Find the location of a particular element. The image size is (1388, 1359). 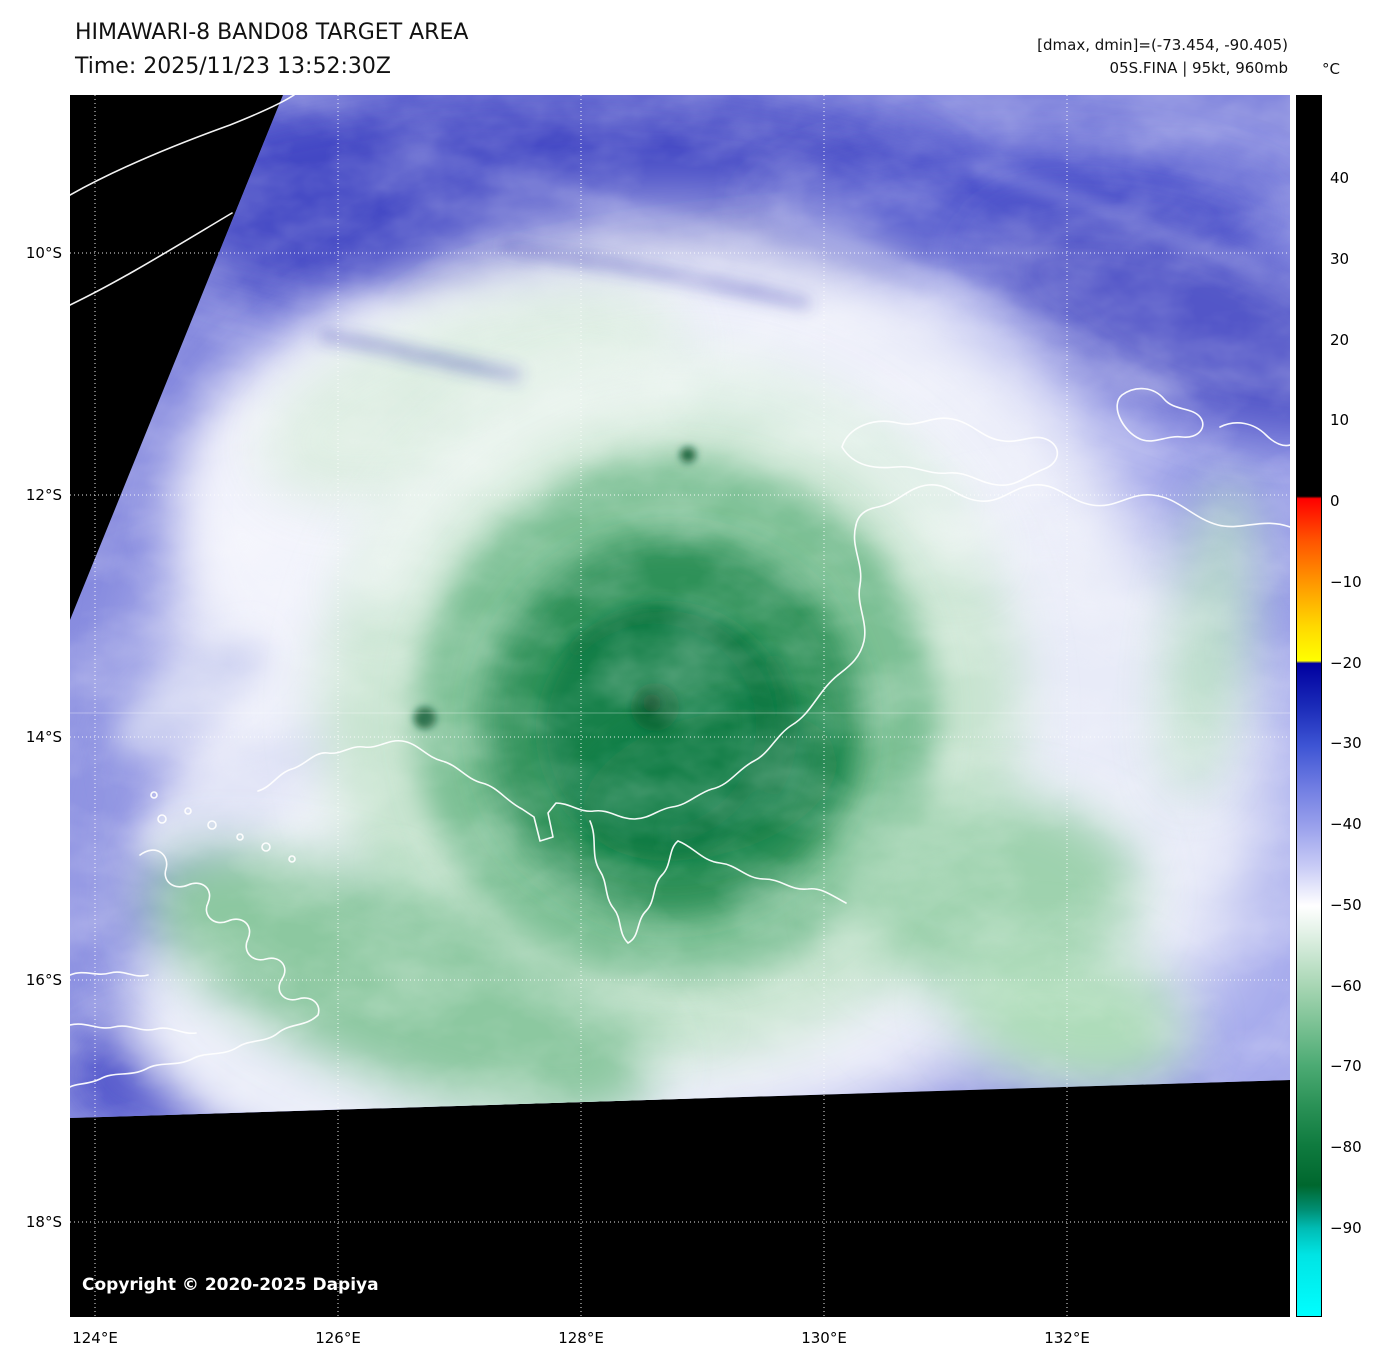

lat-label-18s: 18°S is located at coordinates (43, 1222).